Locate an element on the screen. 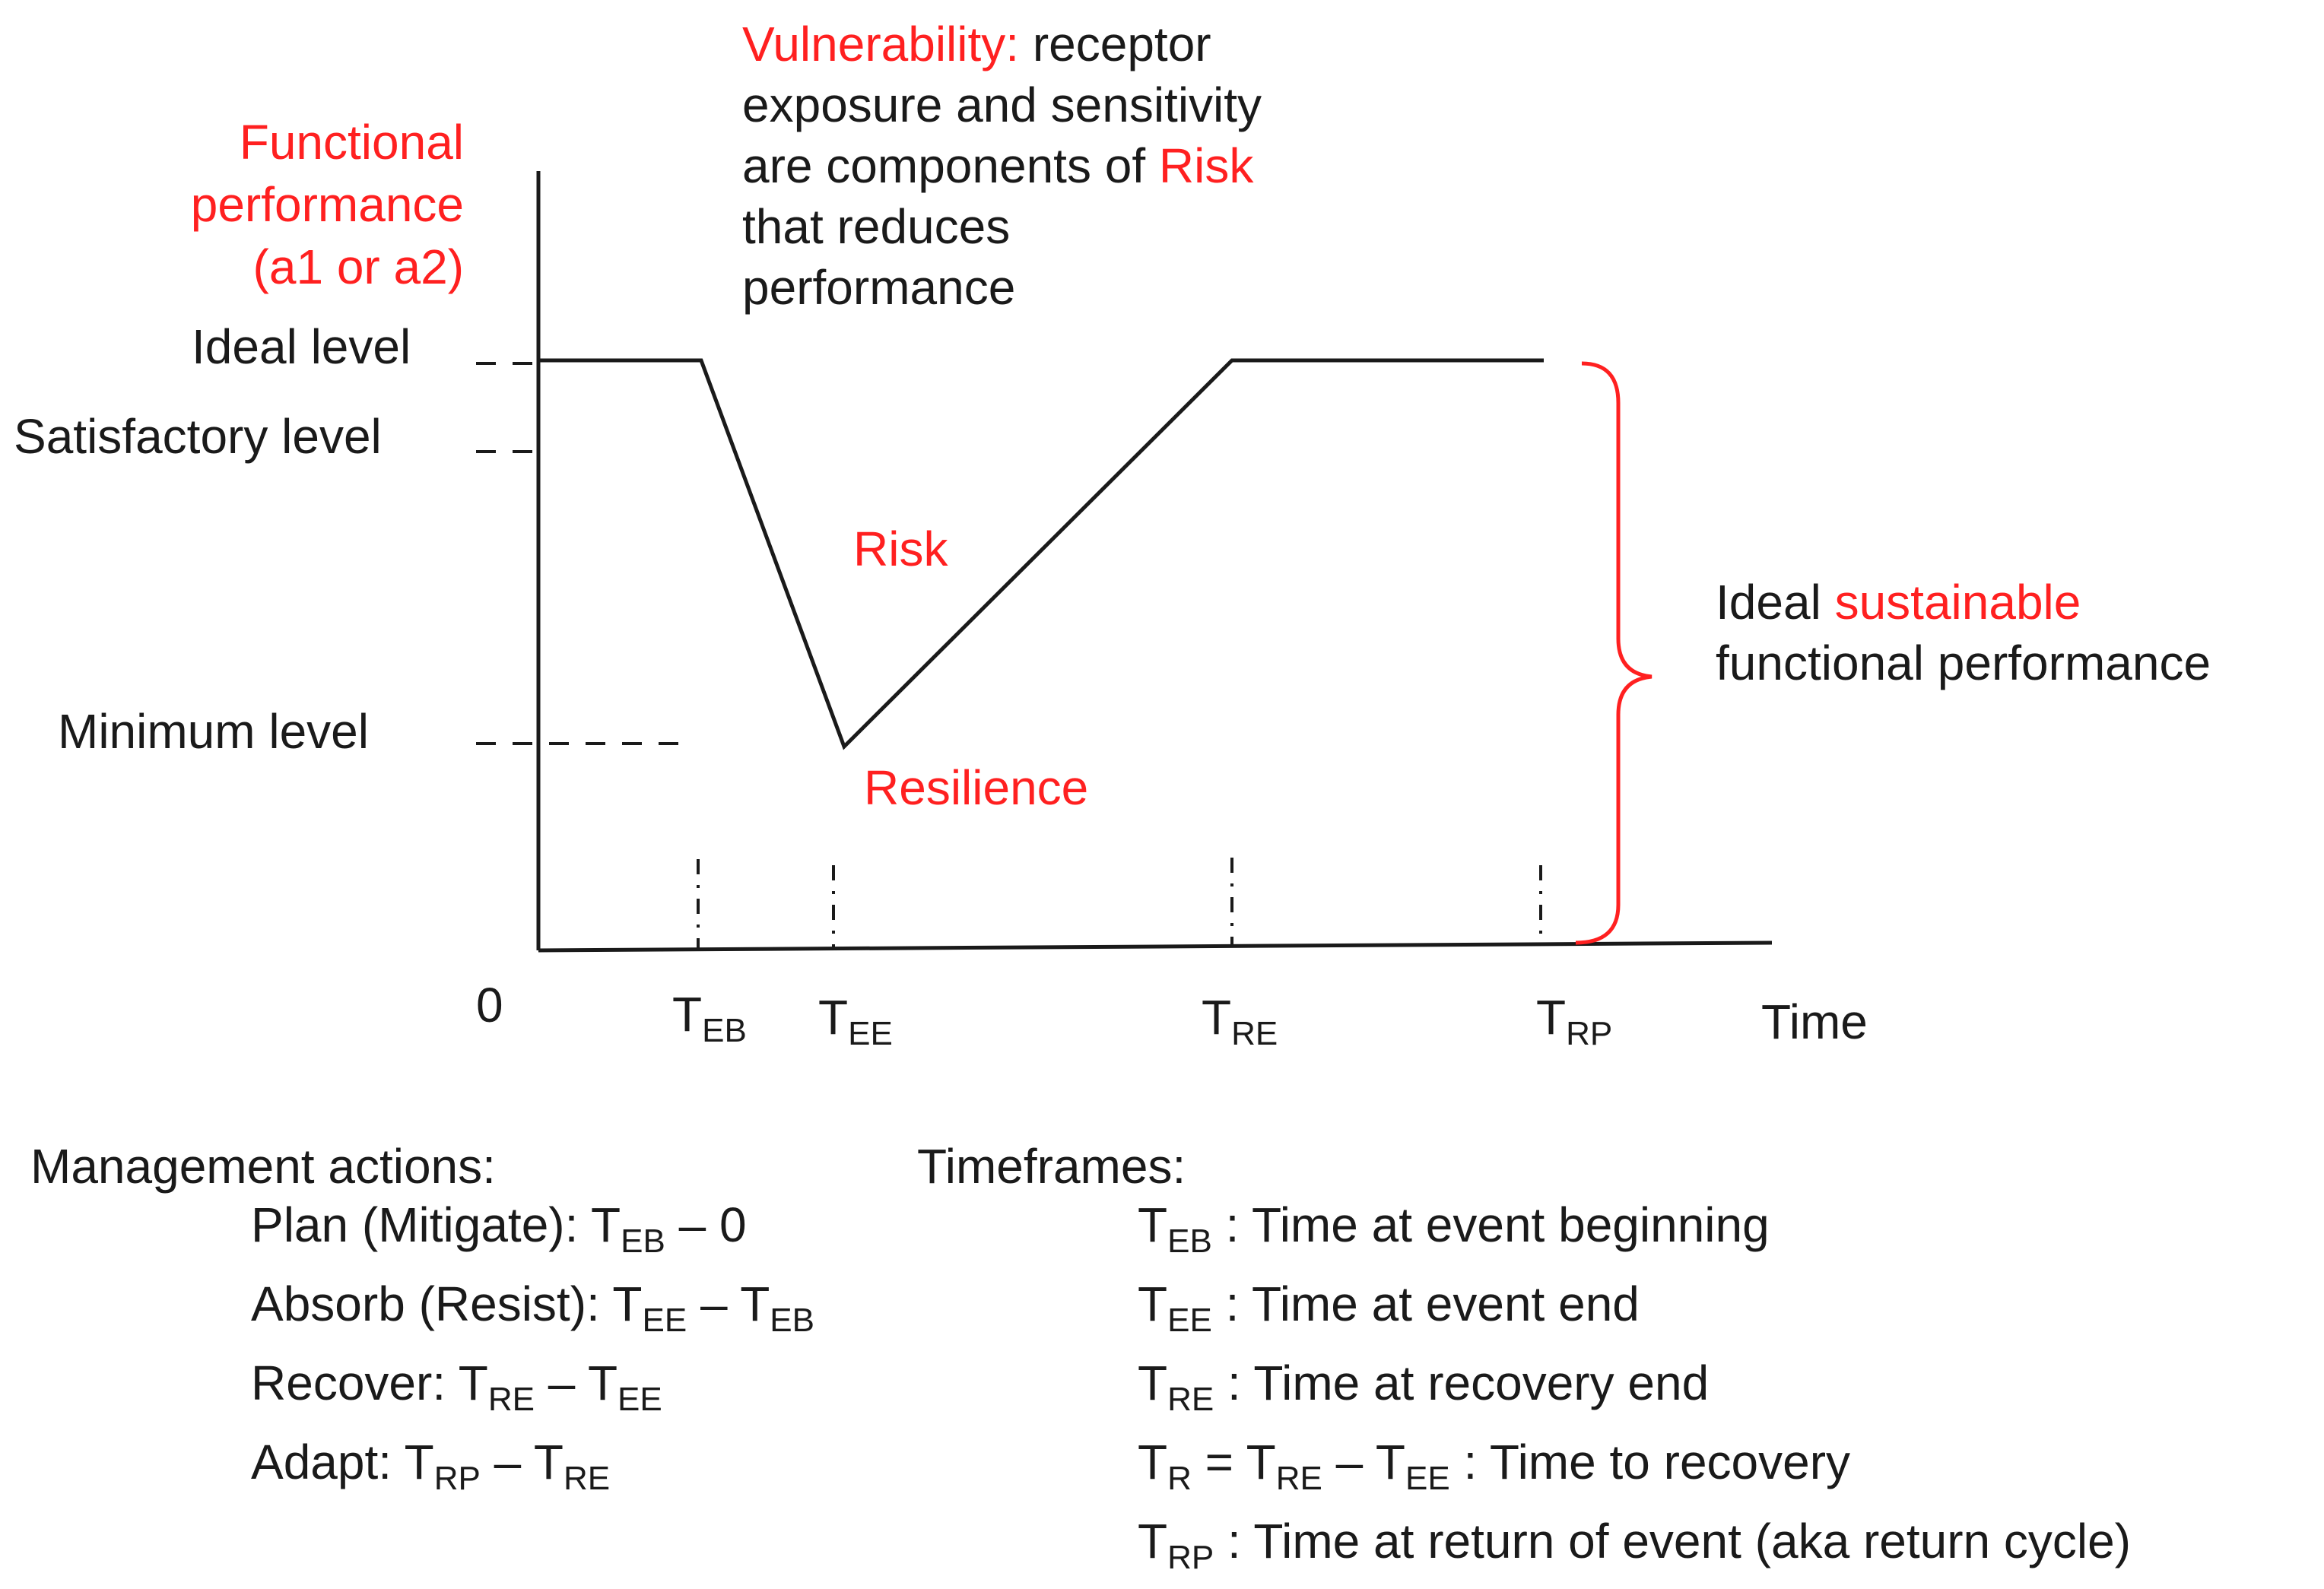  management-action-item: Absorb (Resist): TEE – TEB is located at coordinates (532, 1312).